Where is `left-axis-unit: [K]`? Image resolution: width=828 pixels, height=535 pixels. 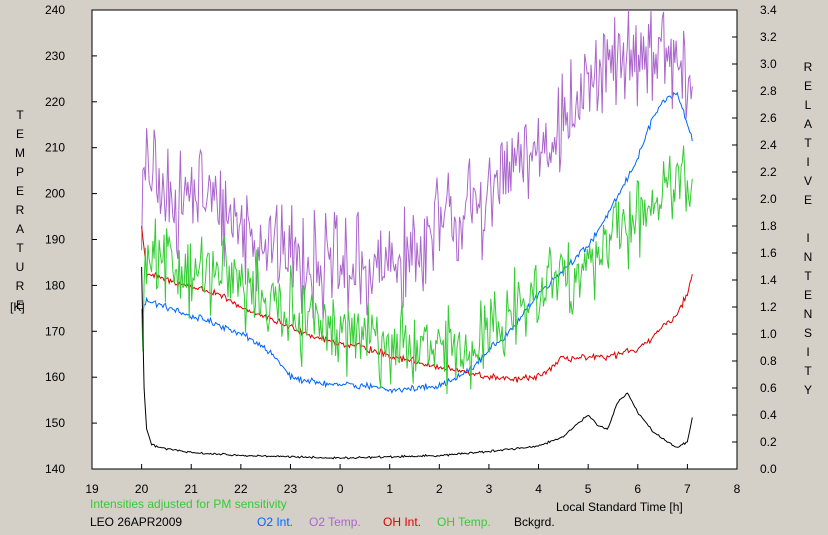 left-axis-unit: [K] is located at coordinates (17, 307).